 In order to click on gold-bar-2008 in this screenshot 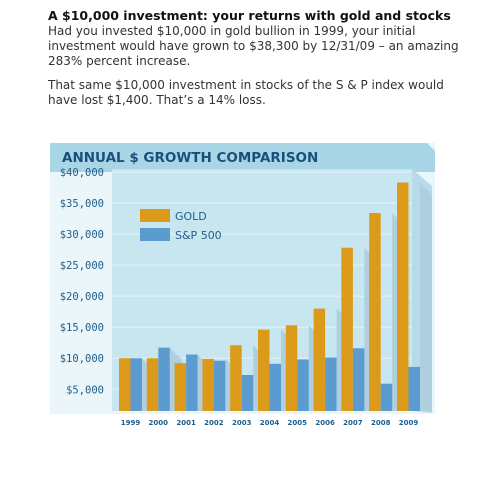, I will do `click(375, 311)`.